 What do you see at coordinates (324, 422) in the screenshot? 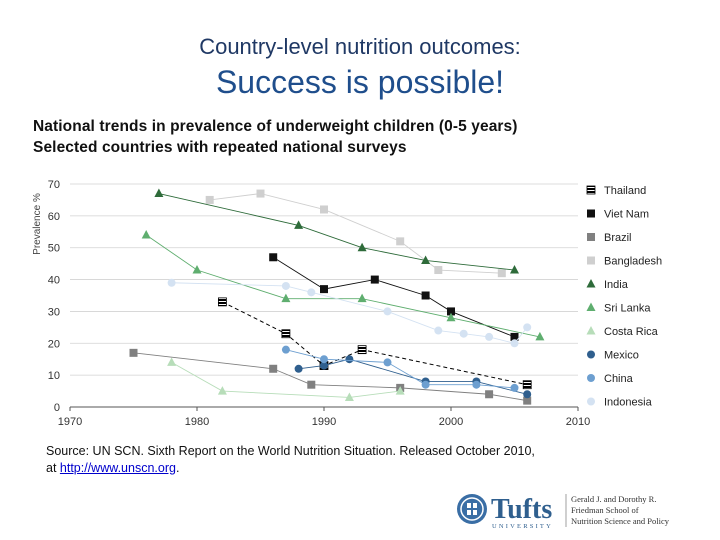
I see `x-tick-label-1990: 1990` at bounding box center [324, 422].